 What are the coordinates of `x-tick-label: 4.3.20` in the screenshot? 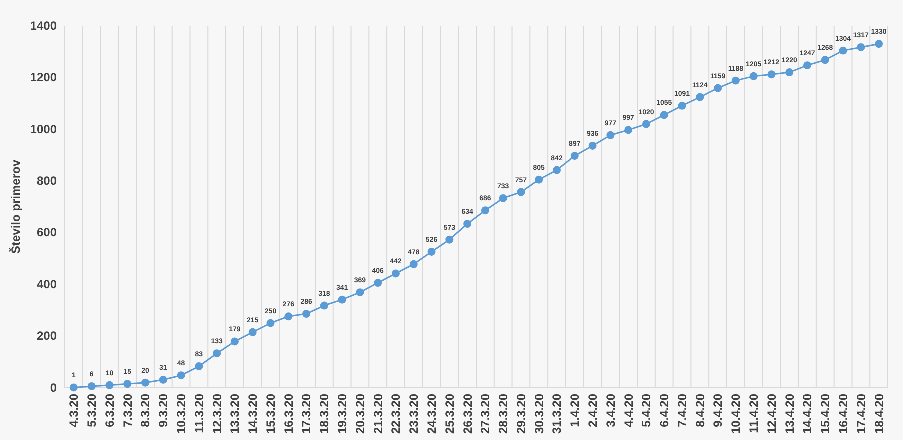 It's located at (74, 411).